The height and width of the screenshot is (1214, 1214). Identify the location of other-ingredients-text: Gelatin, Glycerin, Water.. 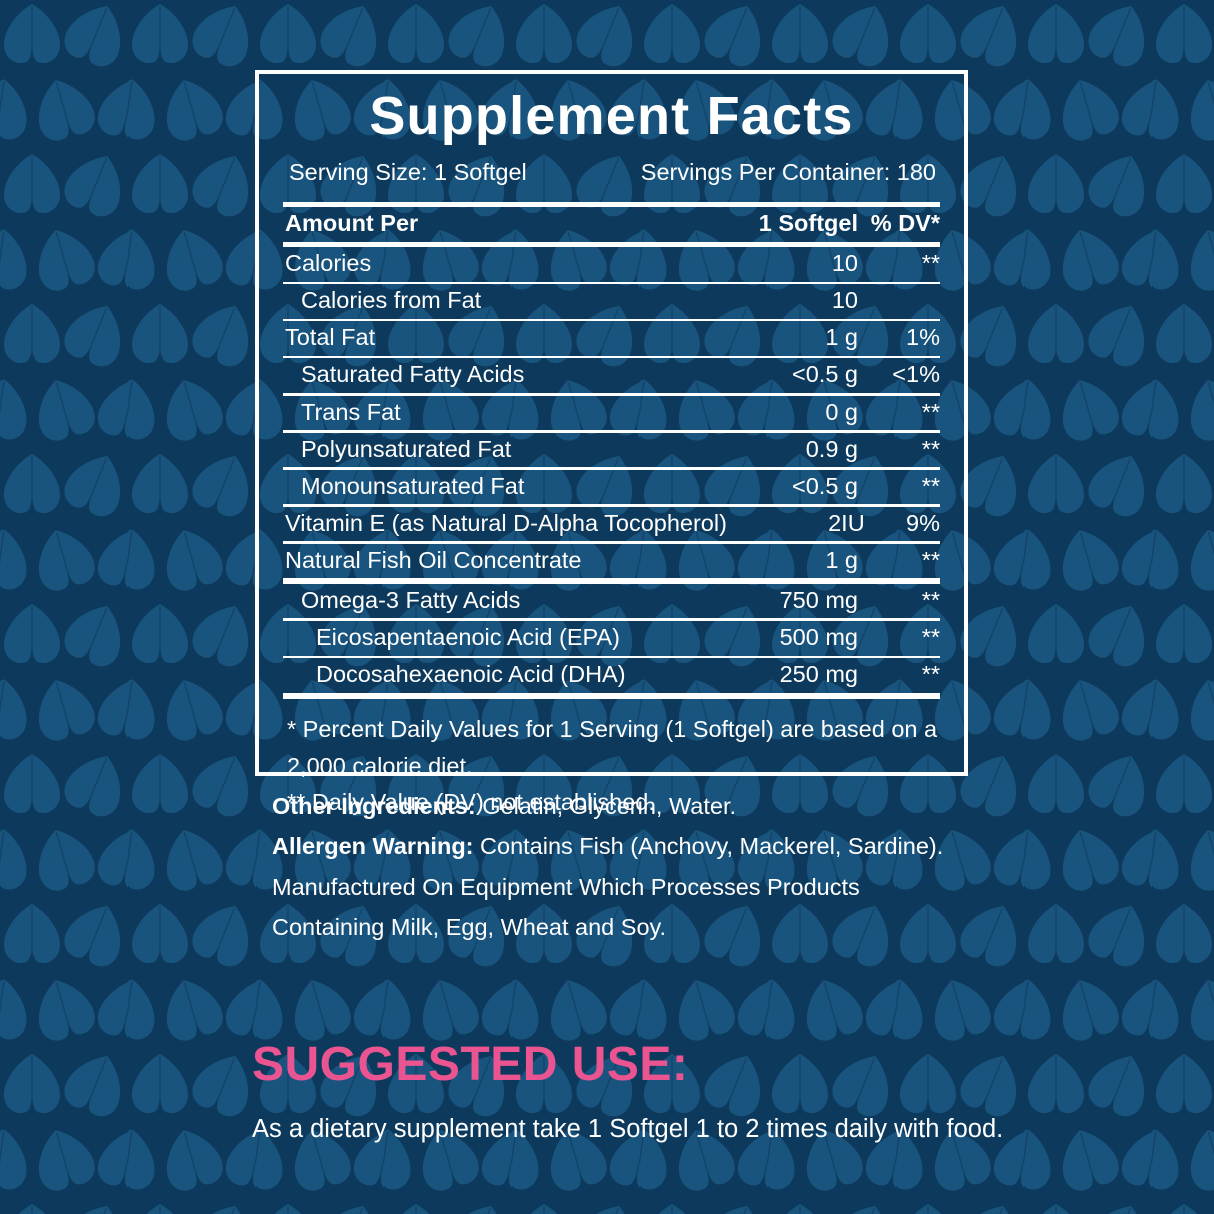
(606, 806).